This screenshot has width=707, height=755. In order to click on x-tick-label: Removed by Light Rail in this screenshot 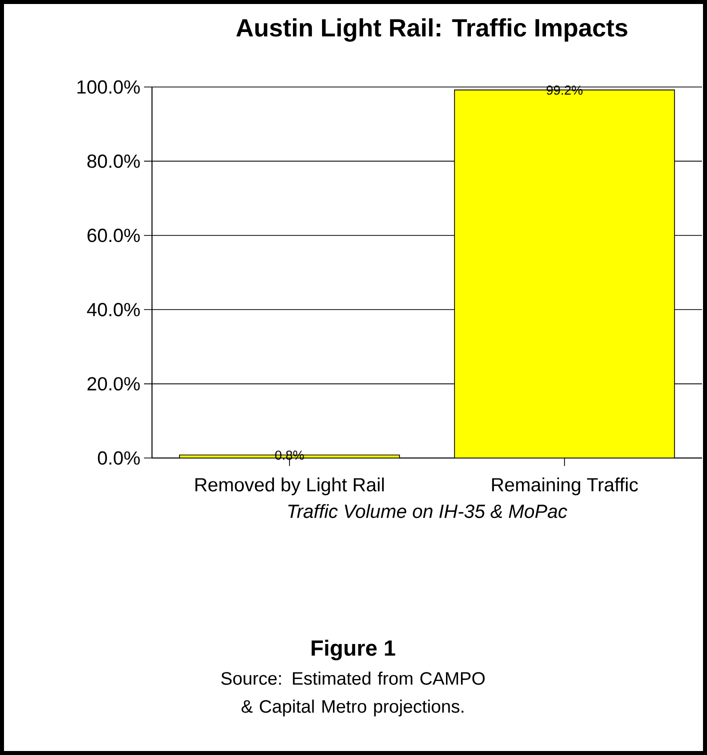, I will do `click(289, 487)`.